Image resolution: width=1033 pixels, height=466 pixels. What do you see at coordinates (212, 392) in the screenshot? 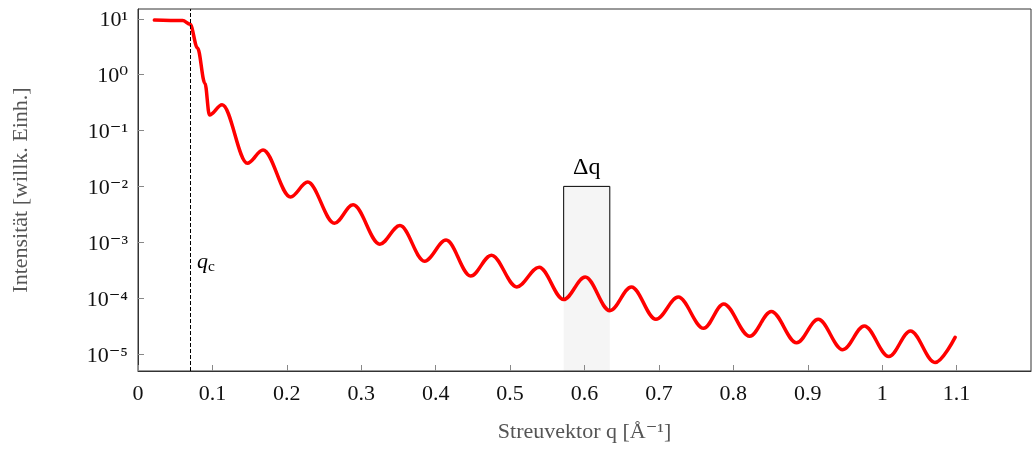
I see `x-tick-label: 0.1` at bounding box center [212, 392].